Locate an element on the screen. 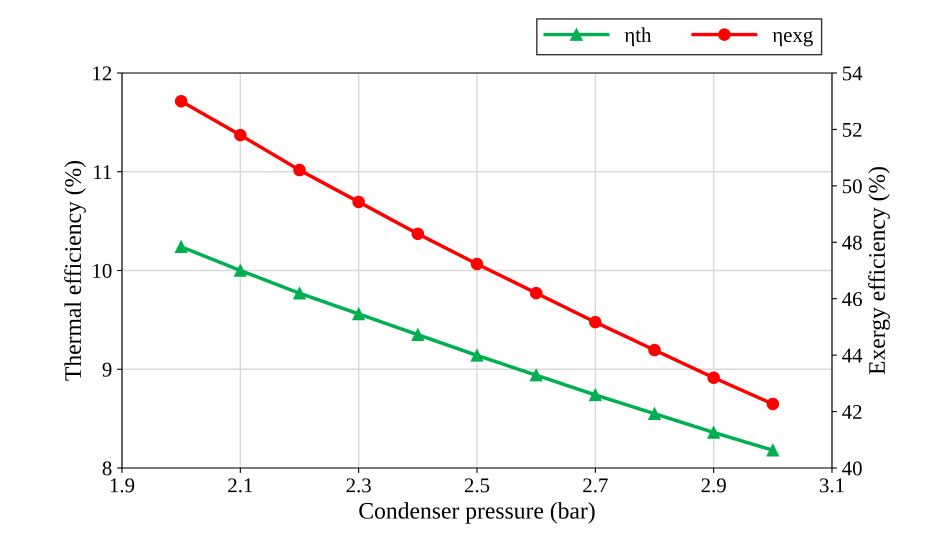 This screenshot has height=554, width=934. x-tick-label: 1.9 is located at coordinates (122, 485).